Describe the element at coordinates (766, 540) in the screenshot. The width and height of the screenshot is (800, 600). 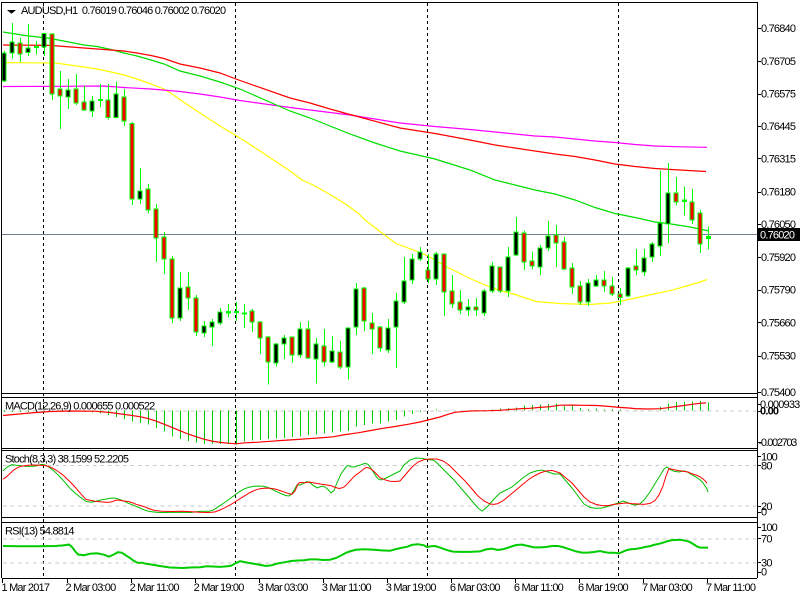
I see `svg-text: 70` at that location.